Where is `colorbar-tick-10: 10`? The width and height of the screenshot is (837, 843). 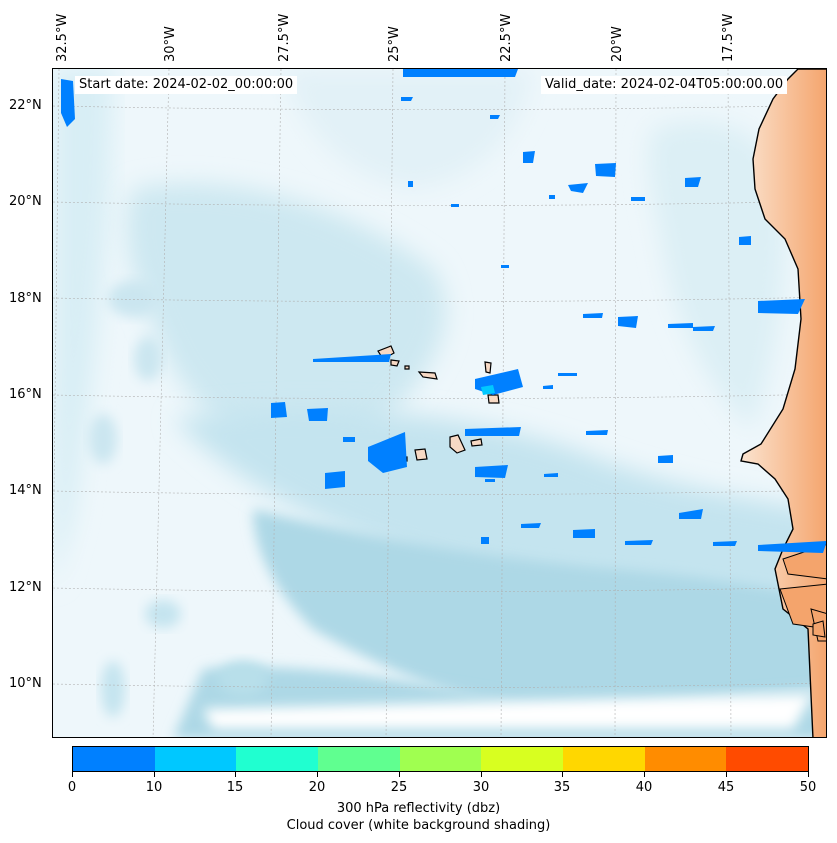
colorbar-tick-10: 10 is located at coordinates (154, 787).